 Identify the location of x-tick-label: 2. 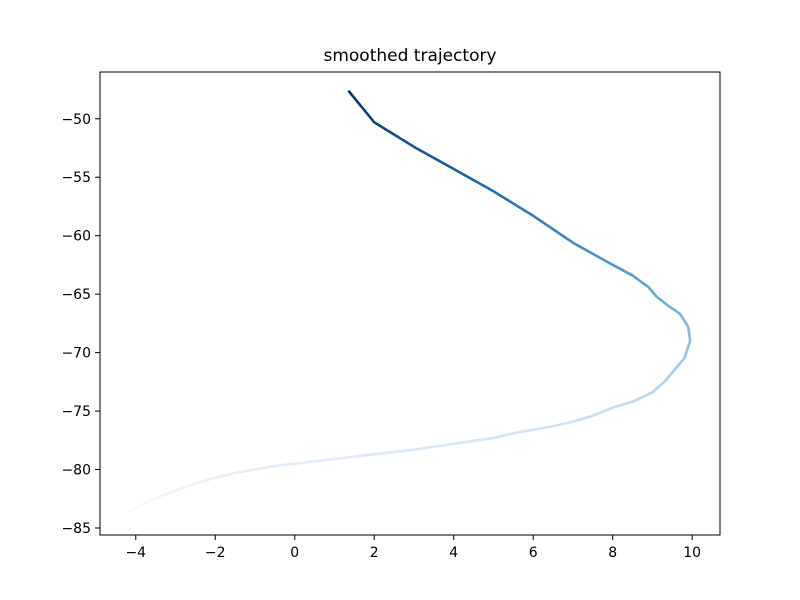
(374, 553).